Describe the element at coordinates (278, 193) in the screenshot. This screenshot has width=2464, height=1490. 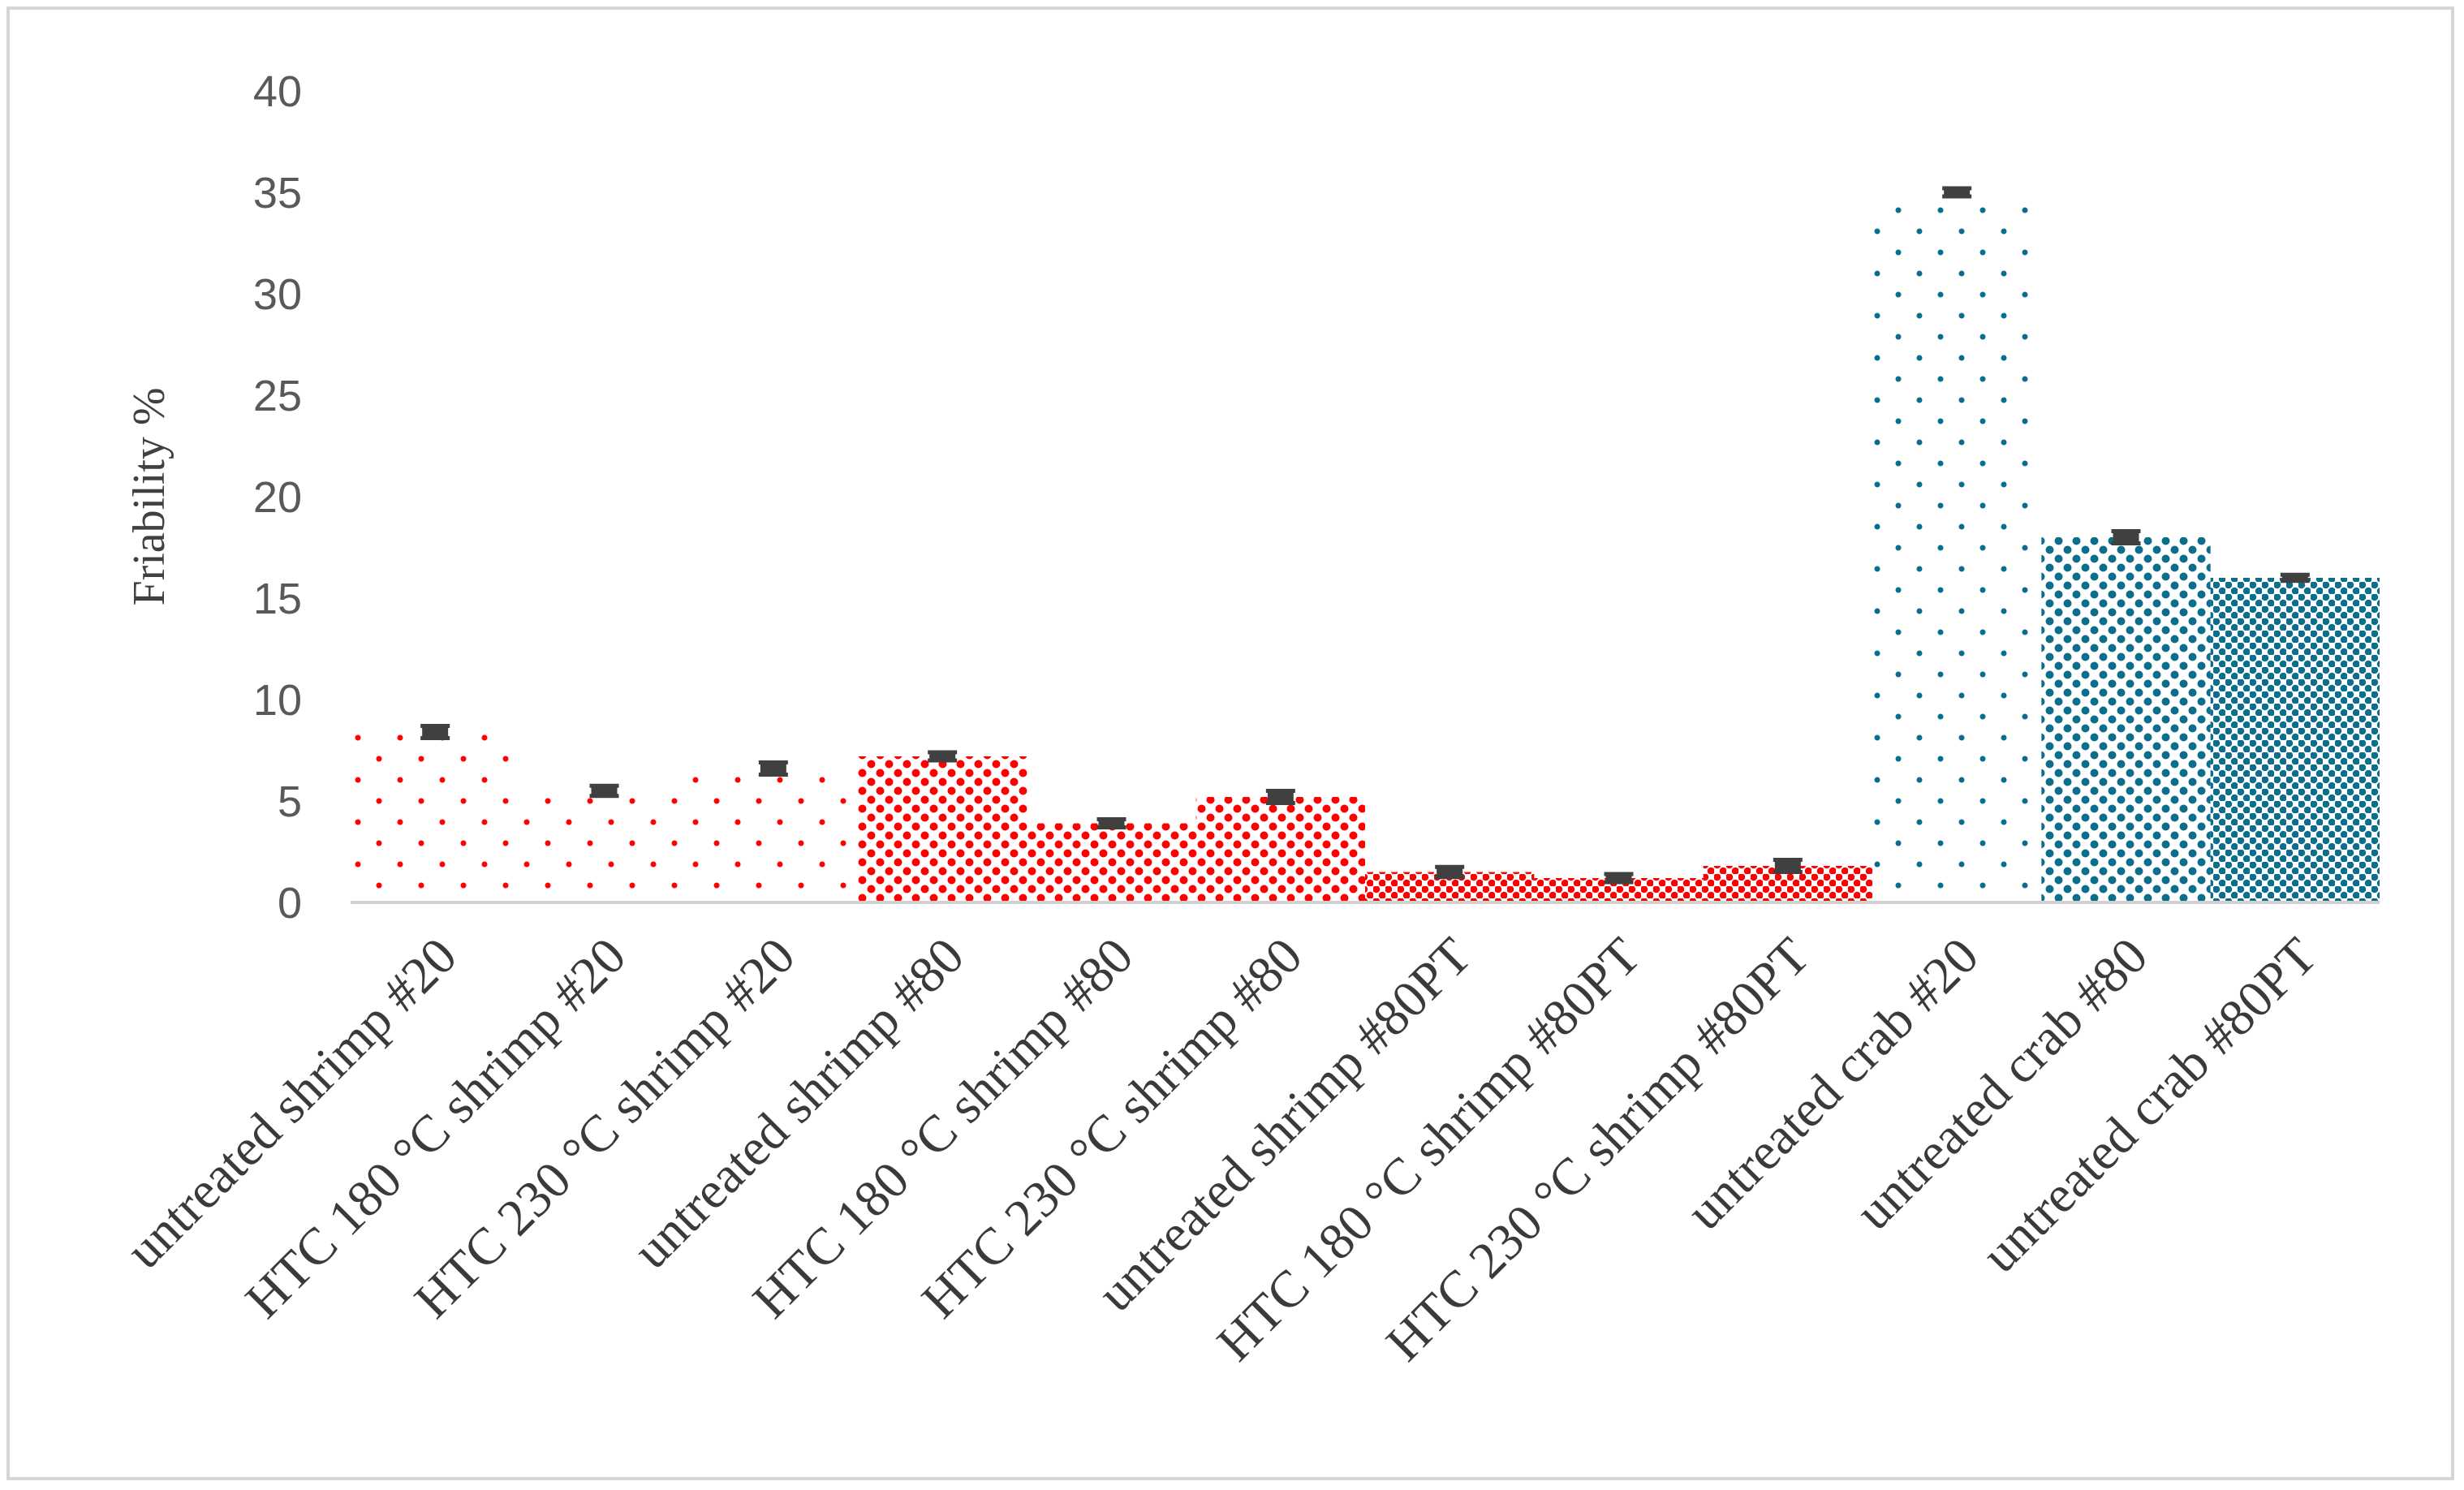
I see `y-tick-label: 35` at that location.